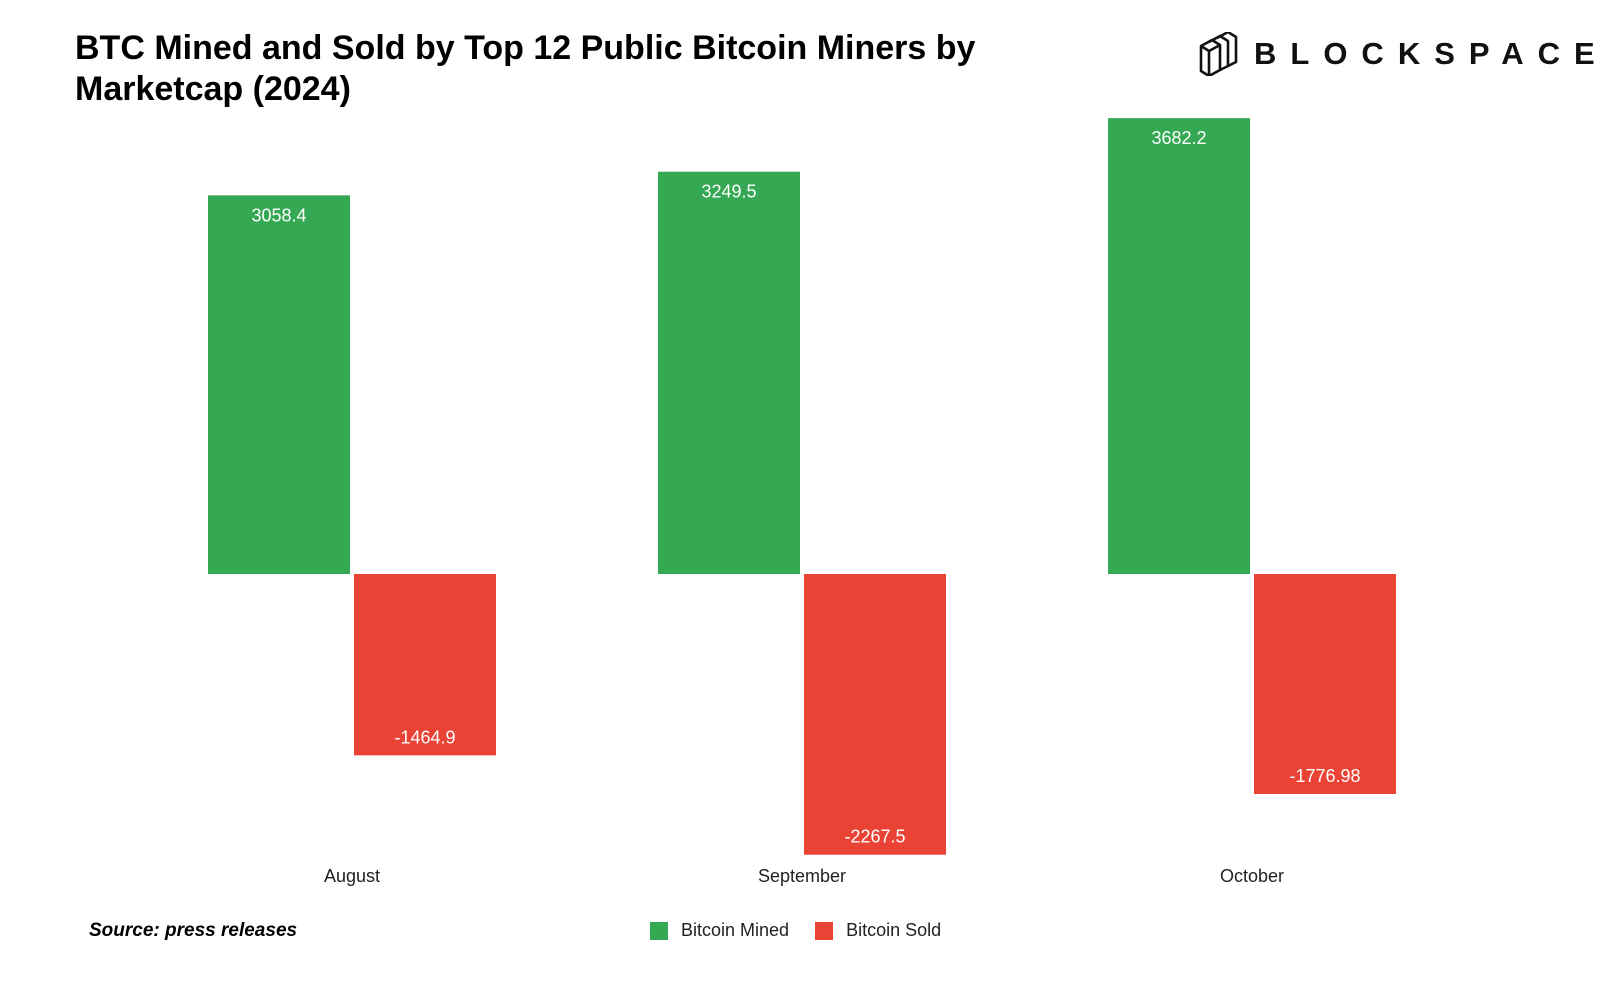 This screenshot has width=1600, height=989. What do you see at coordinates (875, 714) in the screenshot?
I see `bar-sold-september` at bounding box center [875, 714].